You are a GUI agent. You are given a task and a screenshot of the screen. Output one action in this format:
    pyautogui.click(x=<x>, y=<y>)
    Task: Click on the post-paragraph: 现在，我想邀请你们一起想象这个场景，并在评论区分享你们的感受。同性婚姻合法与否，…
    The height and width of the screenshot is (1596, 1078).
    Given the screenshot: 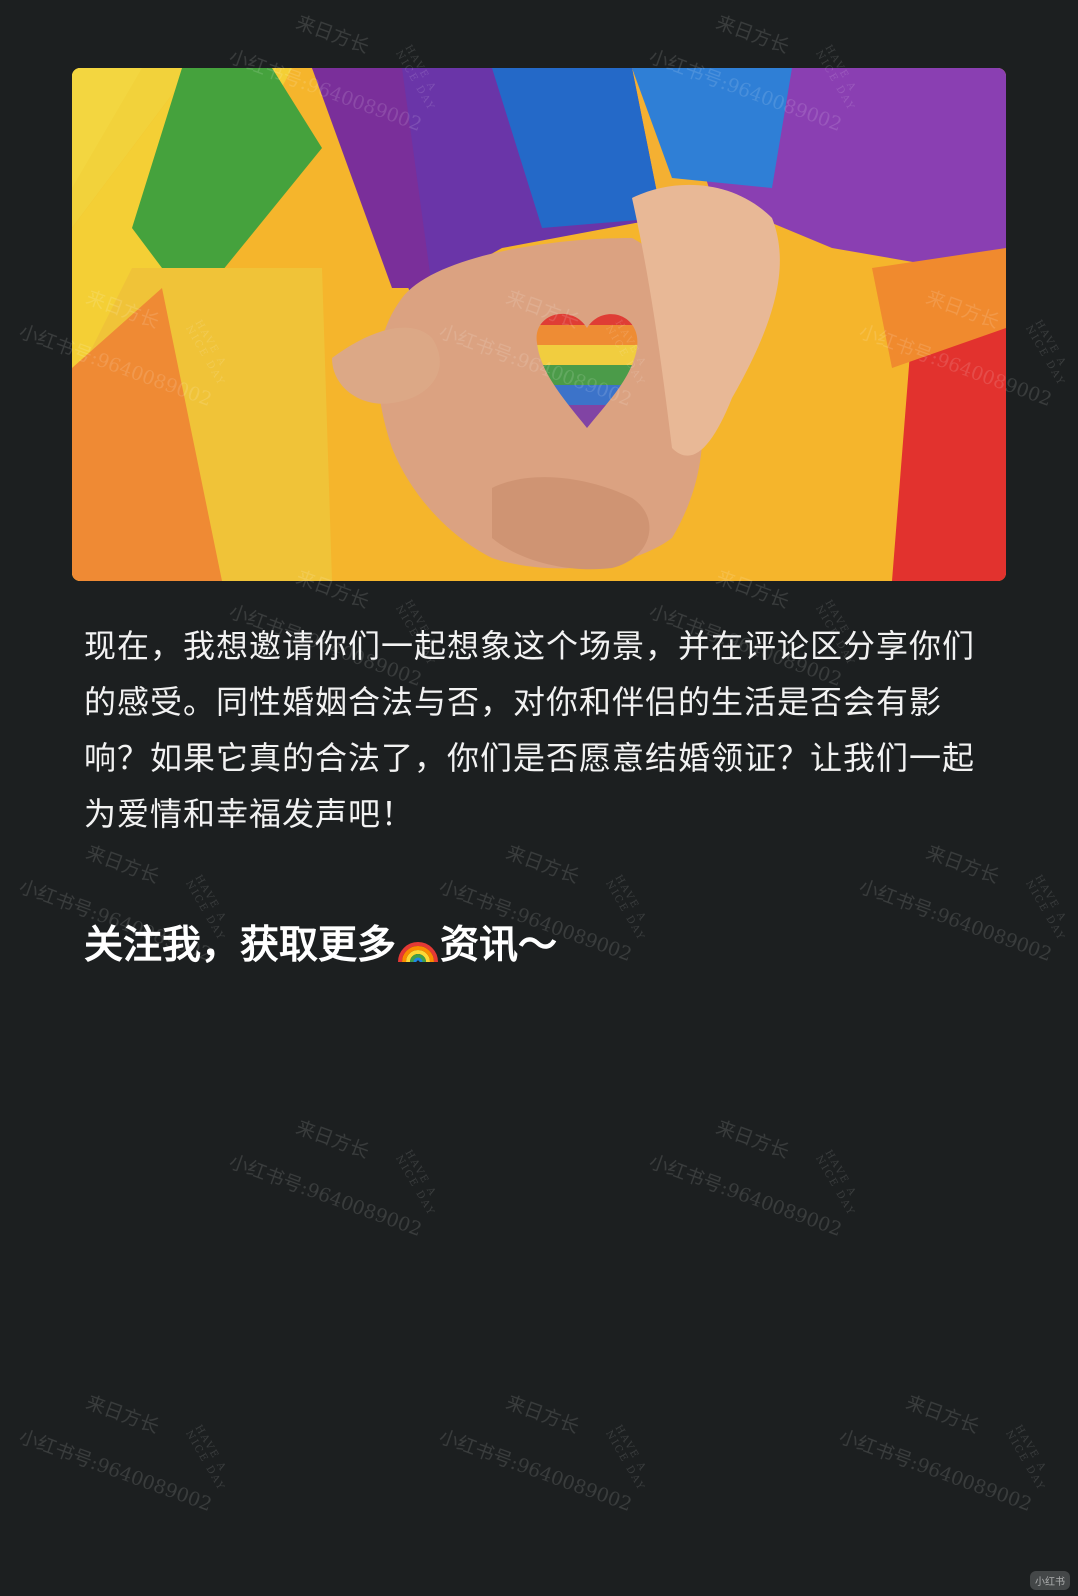 What is the action you would take?
    pyautogui.click(x=530, y=730)
    